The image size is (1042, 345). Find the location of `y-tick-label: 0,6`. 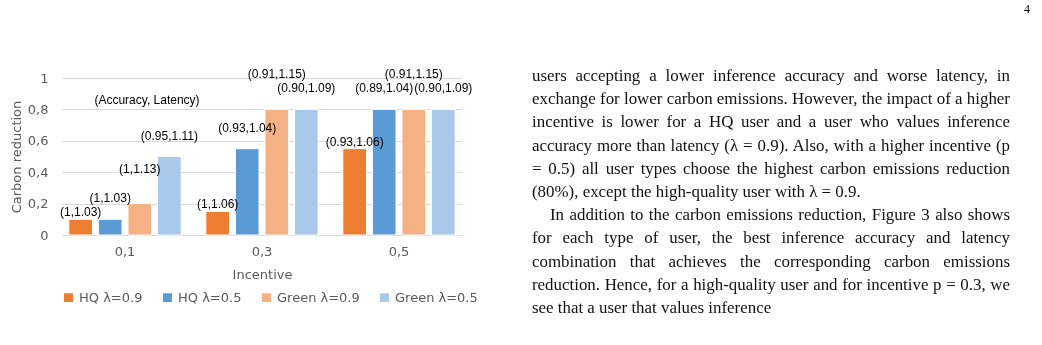

y-tick-label: 0,6 is located at coordinates (38, 141).